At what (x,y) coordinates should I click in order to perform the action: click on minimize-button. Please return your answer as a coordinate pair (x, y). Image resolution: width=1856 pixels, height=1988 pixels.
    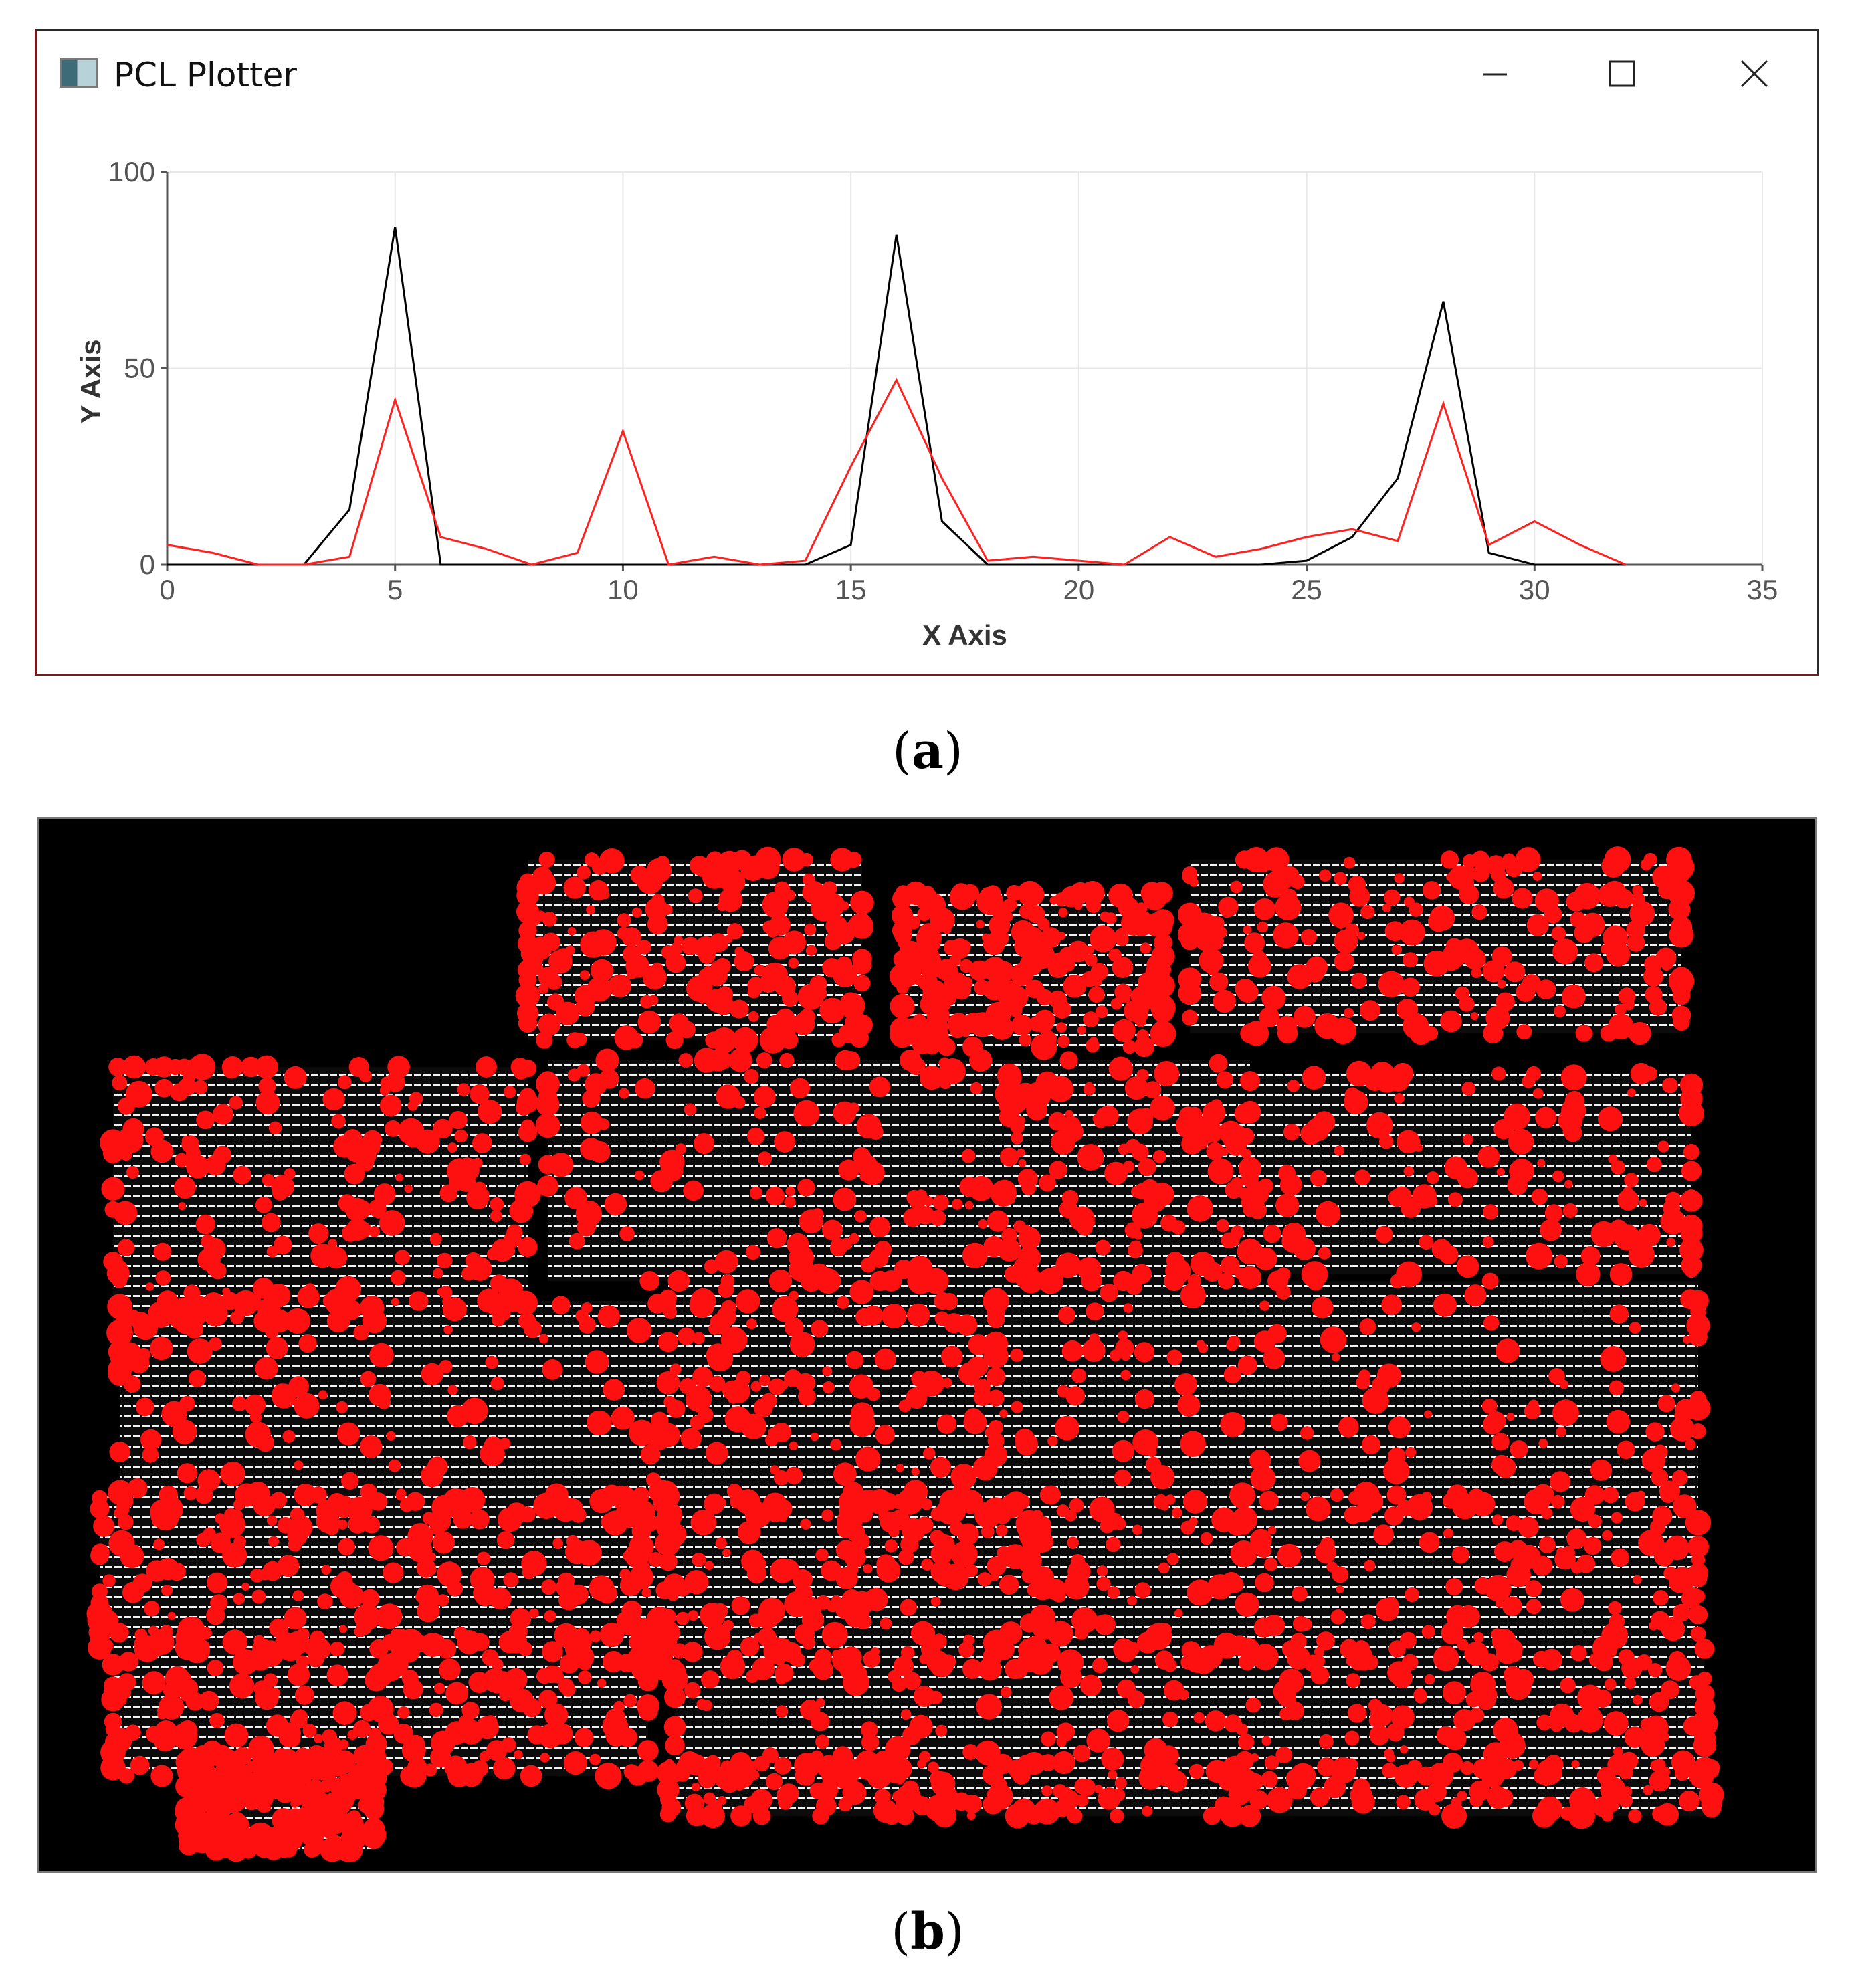
    Looking at the image, I should click on (1495, 74).